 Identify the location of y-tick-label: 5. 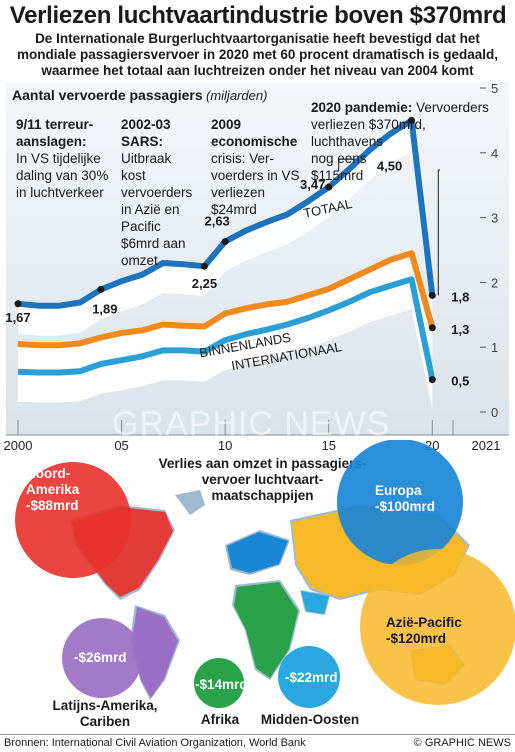
(494, 88).